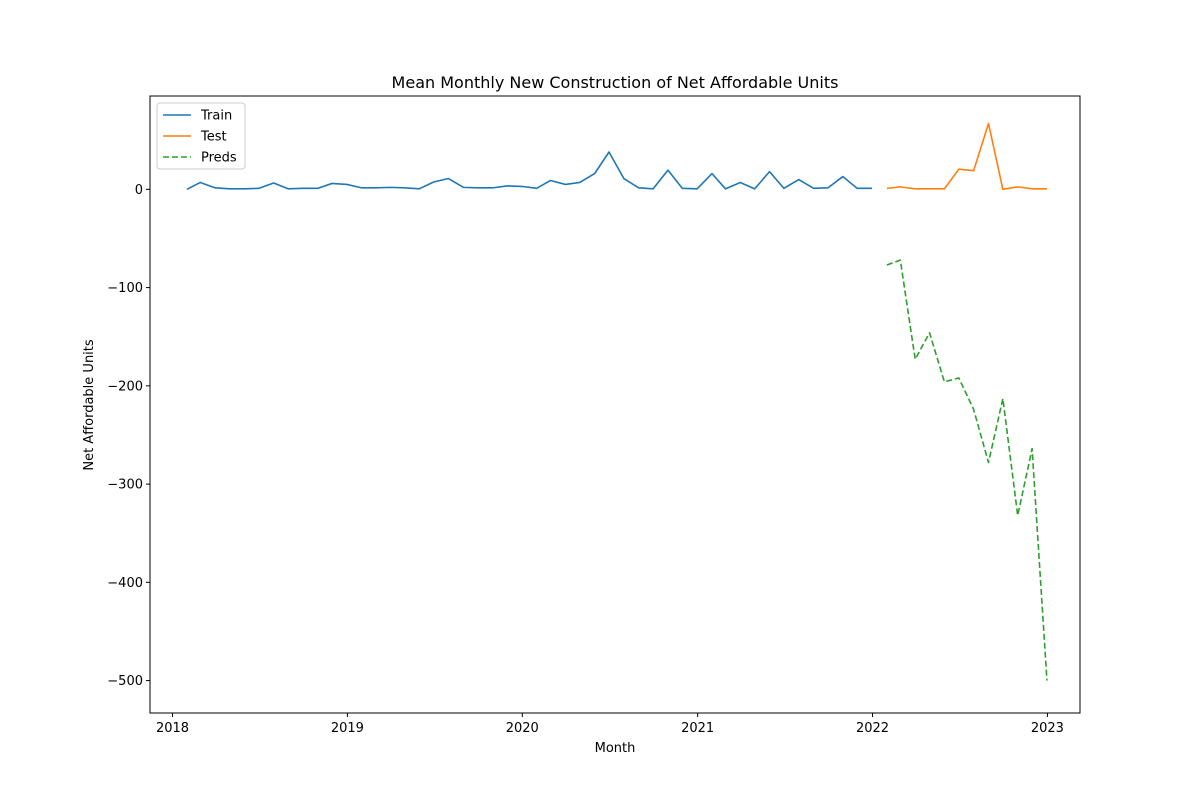 The height and width of the screenshot is (804, 1200). What do you see at coordinates (347, 728) in the screenshot?
I see `x-tick-label: 2019` at bounding box center [347, 728].